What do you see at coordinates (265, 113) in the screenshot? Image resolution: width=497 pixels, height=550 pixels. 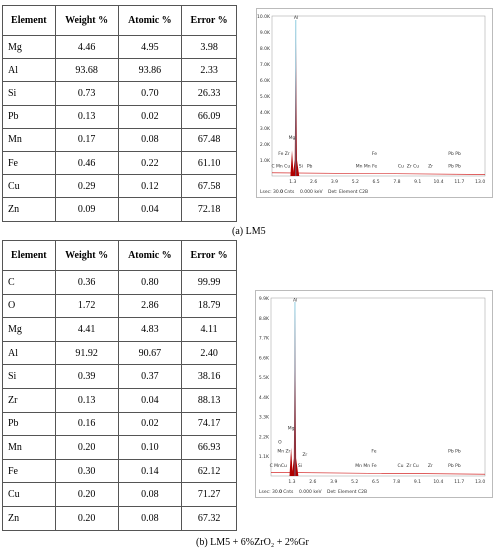 I see `y-axis-label: 4.0K` at bounding box center [265, 113].